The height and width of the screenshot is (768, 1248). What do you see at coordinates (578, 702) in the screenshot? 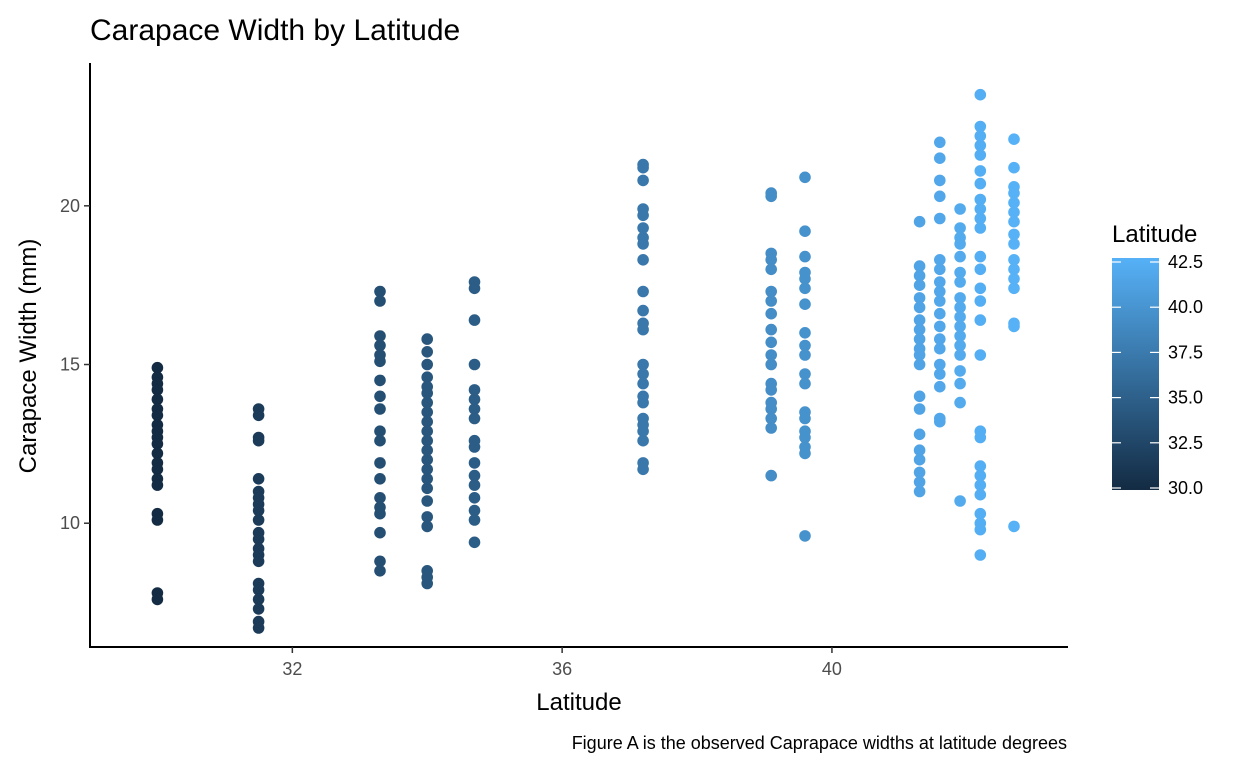
I see `x-axis-title: Latitude` at bounding box center [578, 702].